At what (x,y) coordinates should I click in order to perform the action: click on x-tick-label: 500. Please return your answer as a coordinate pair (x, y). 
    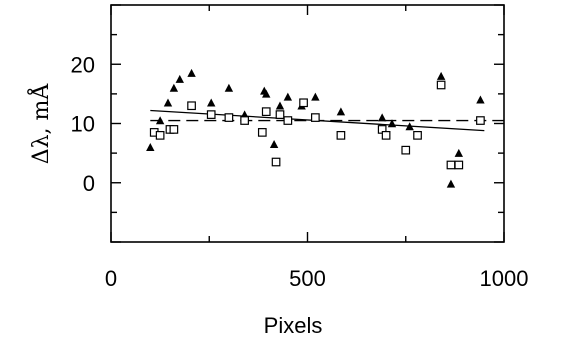
    Looking at the image, I should click on (307, 278).